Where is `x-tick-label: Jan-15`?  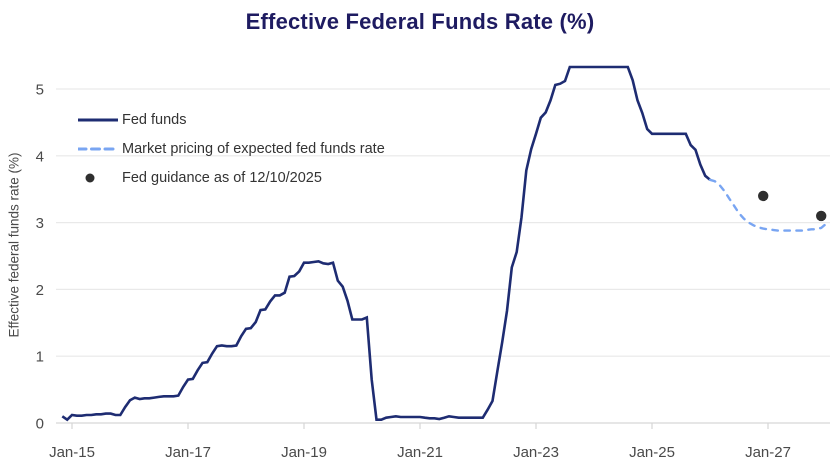
x-tick-label: Jan-15 is located at coordinates (72, 452).